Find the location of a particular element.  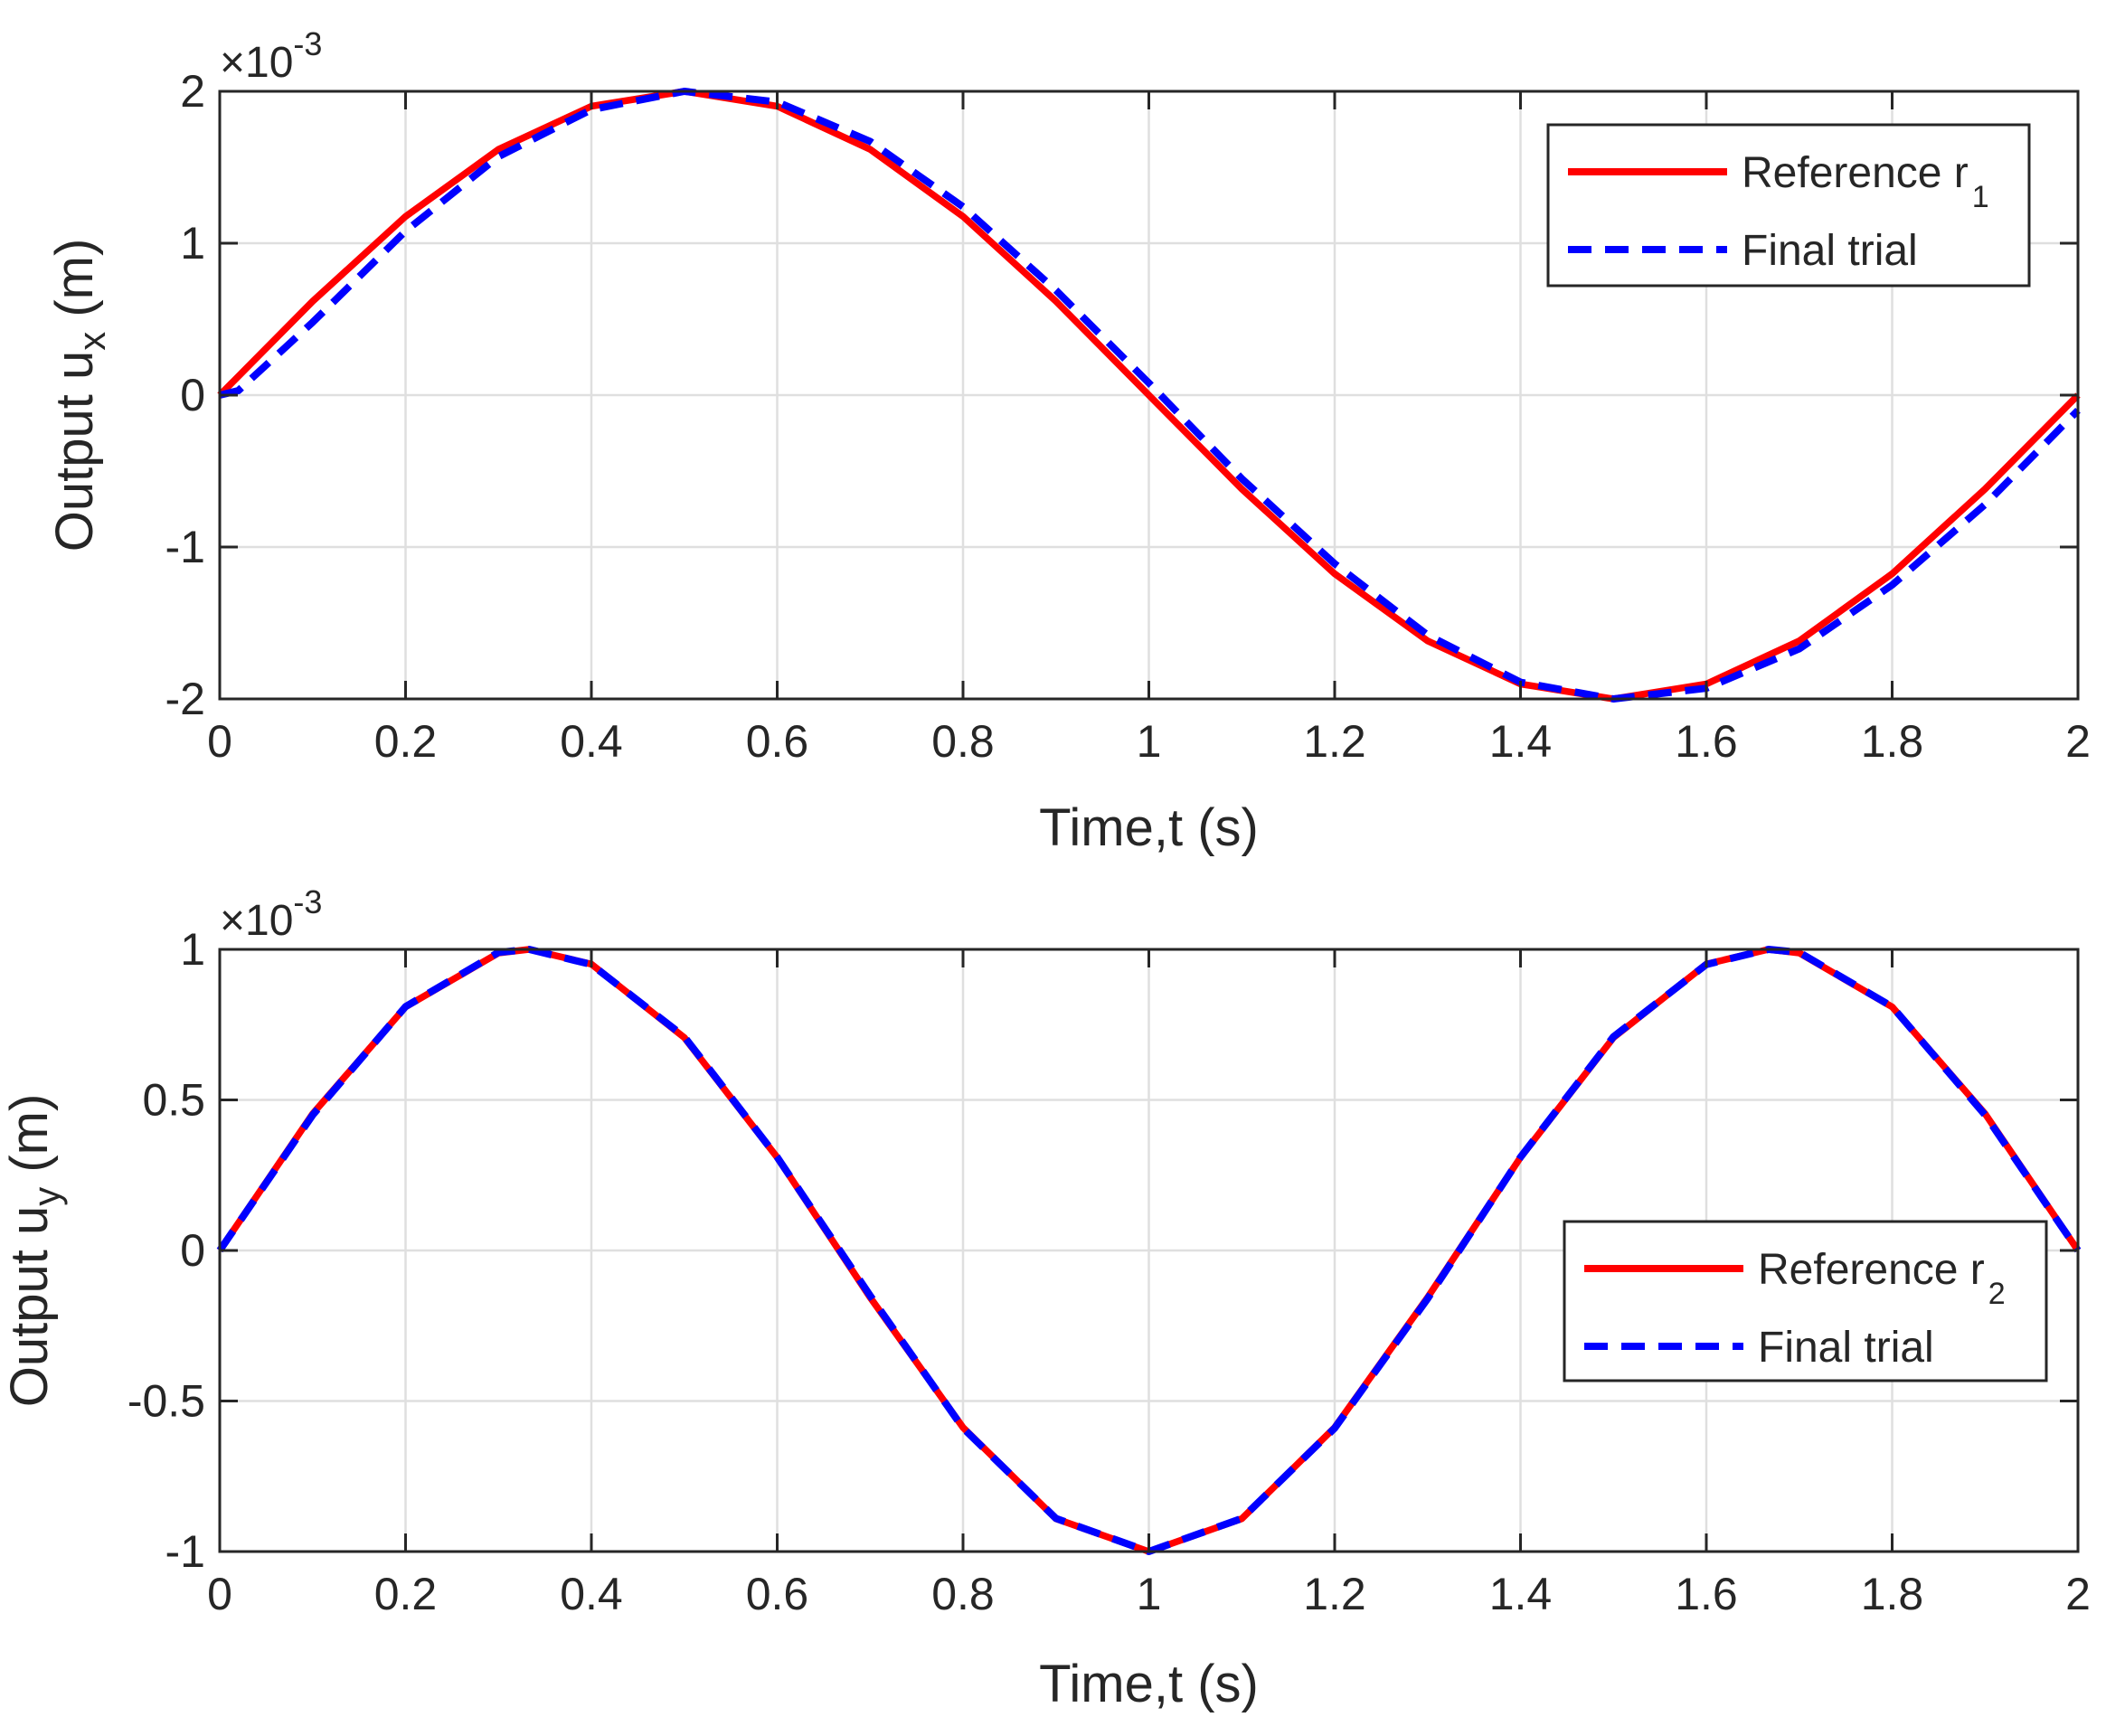

y-axis-label: Output ux (m) is located at coordinates (79, 395).